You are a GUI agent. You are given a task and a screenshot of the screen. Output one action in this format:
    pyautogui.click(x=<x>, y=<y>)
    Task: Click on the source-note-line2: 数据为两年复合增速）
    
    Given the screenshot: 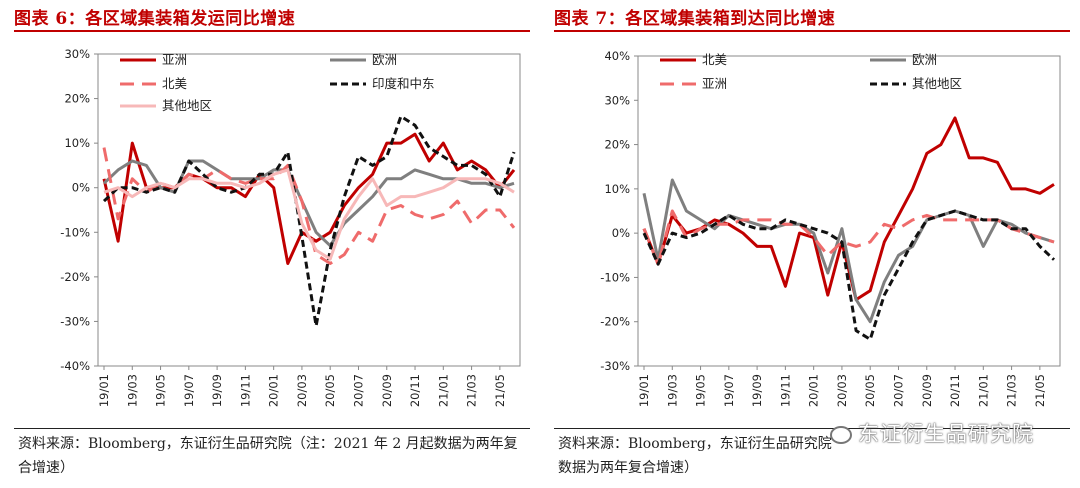 What is the action you would take?
    pyautogui.click(x=628, y=468)
    